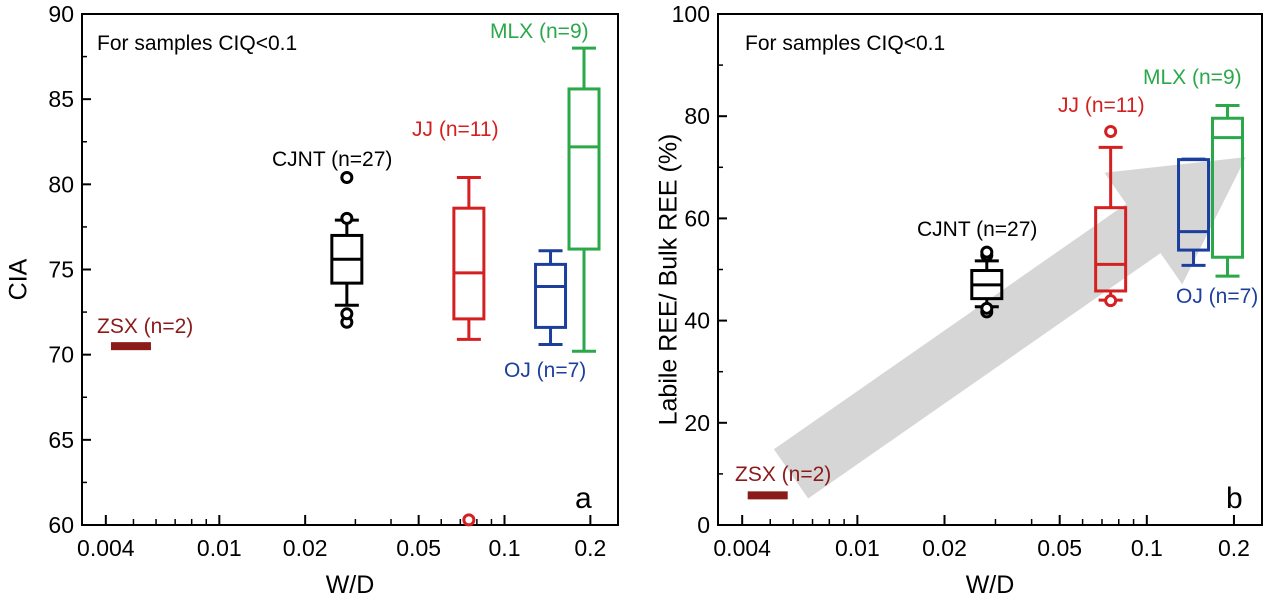 The width and height of the screenshot is (1268, 595). What do you see at coordinates (691, 14) in the screenshot?
I see `y-tick-label: 100` at bounding box center [691, 14].